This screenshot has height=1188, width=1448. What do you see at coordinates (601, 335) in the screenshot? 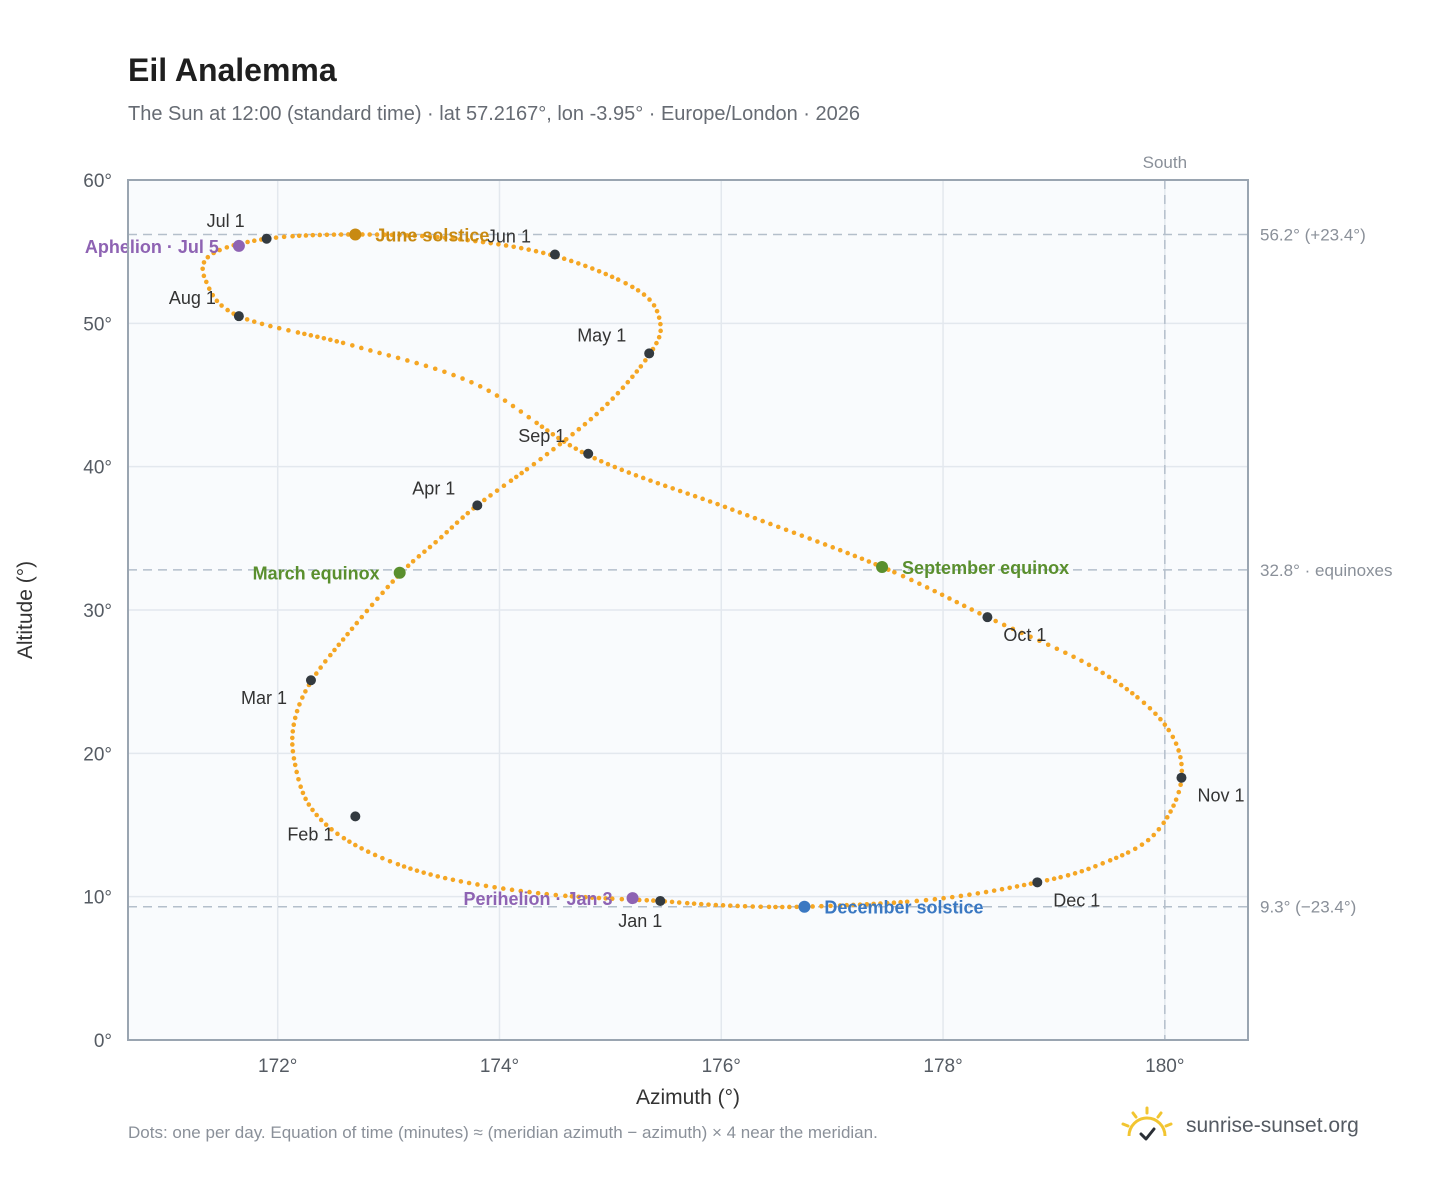
I see `month-label: May 1` at bounding box center [601, 335].